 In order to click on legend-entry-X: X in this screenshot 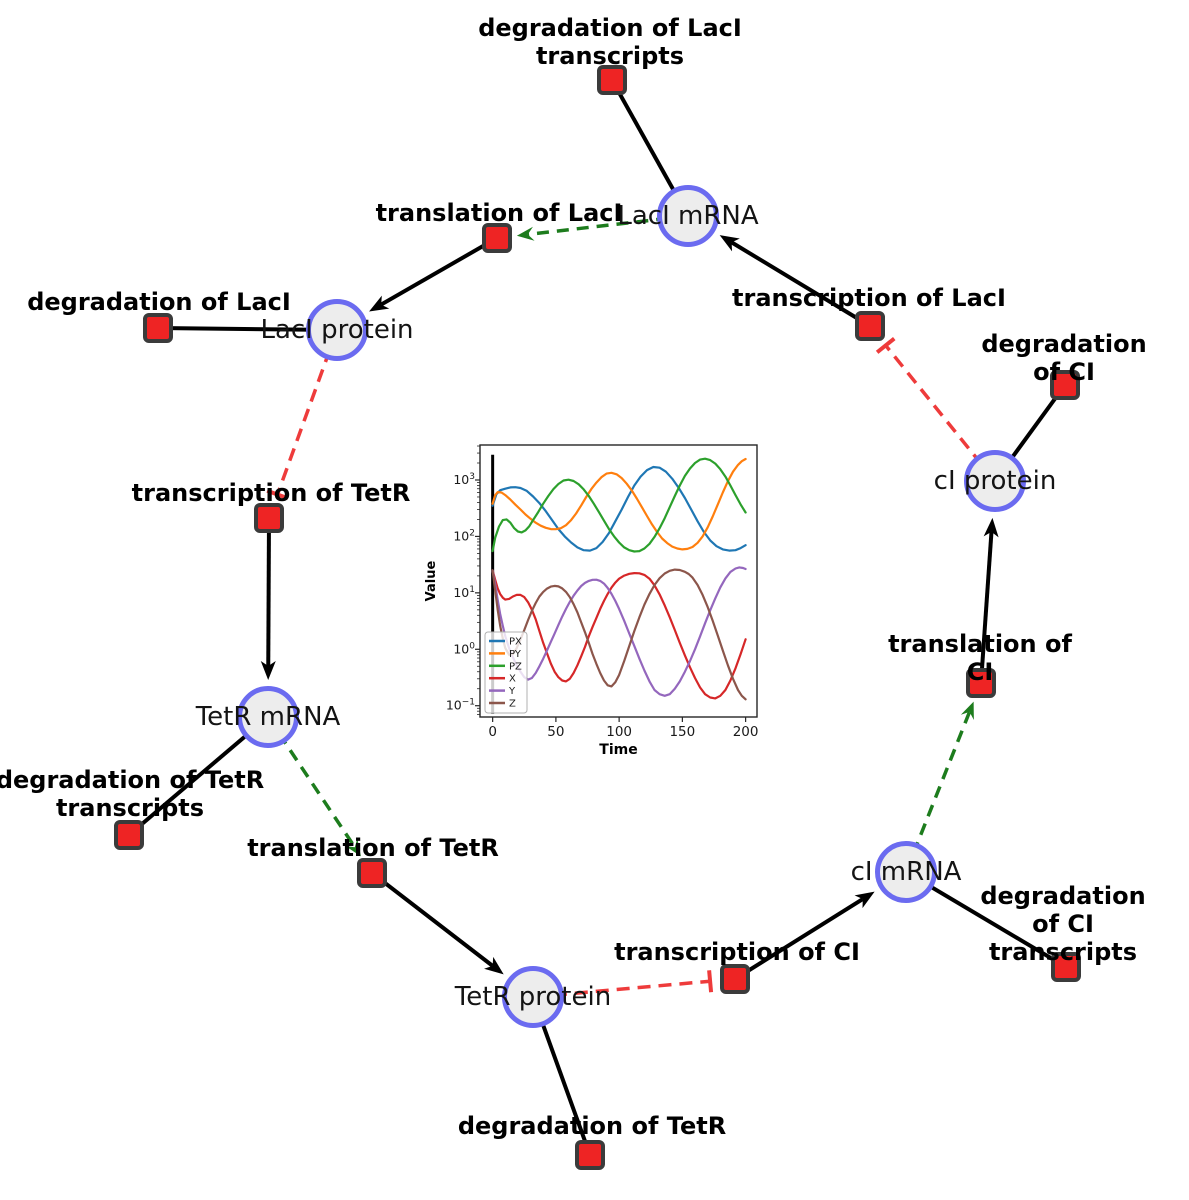, I will do `click(512, 679)`.